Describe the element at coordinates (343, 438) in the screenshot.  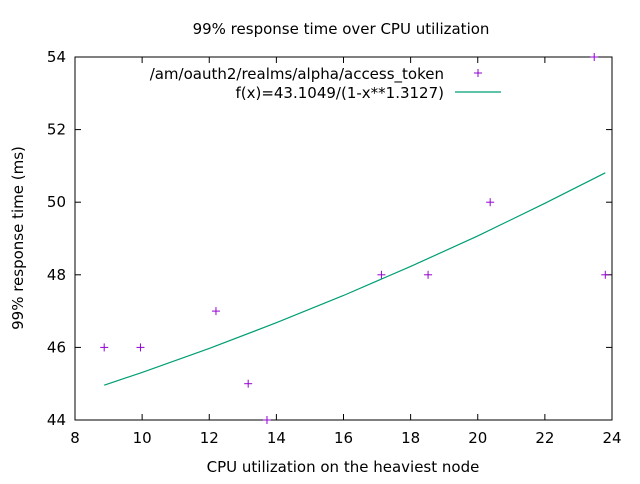
I see `x-tick-label: 16` at that location.